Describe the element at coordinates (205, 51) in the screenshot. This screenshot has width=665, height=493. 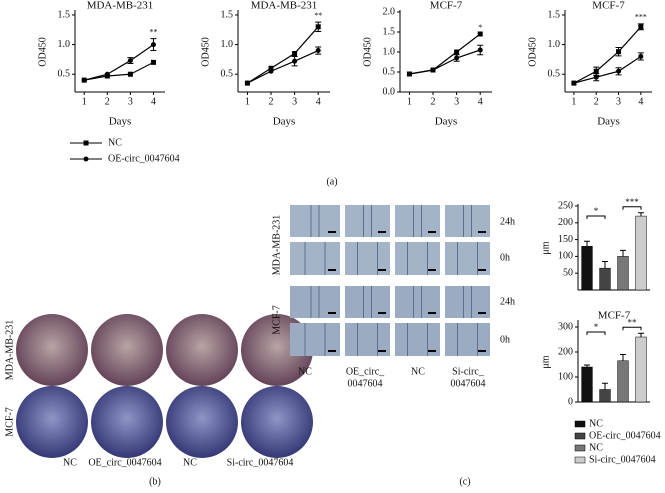
I see `y-axis-label: OD450` at that location.